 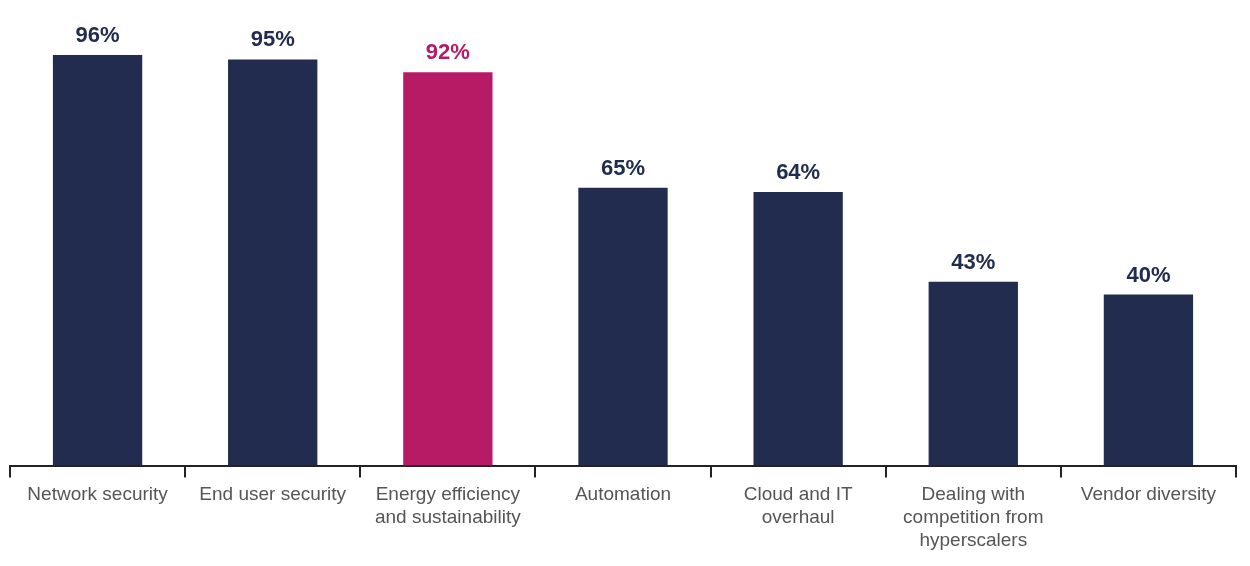 What do you see at coordinates (798, 171) in the screenshot?
I see `data-label: 64%` at bounding box center [798, 171].